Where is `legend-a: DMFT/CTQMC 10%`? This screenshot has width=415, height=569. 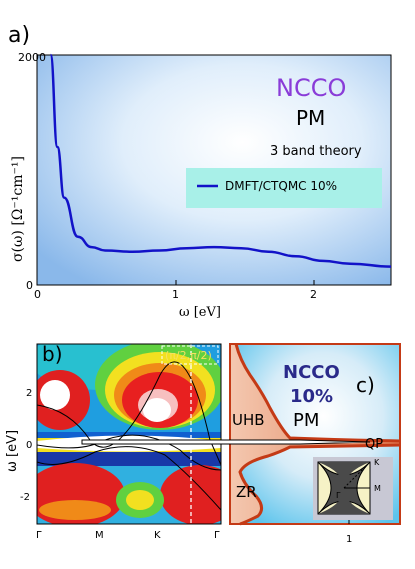
legend-a: DMFT/CTQMC 10% is located at coordinates (284, 188).